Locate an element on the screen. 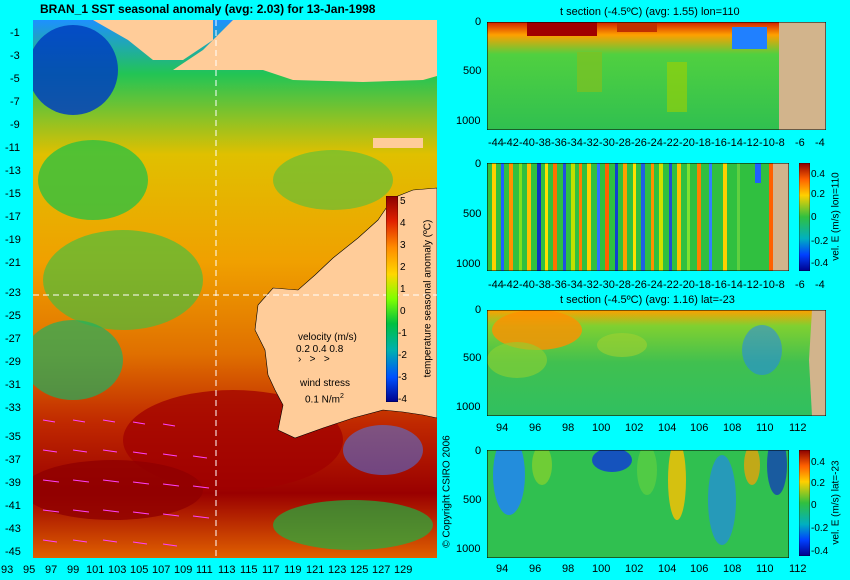 This screenshot has height=580, width=850. colorbar-tick: 0 is located at coordinates (814, 505).